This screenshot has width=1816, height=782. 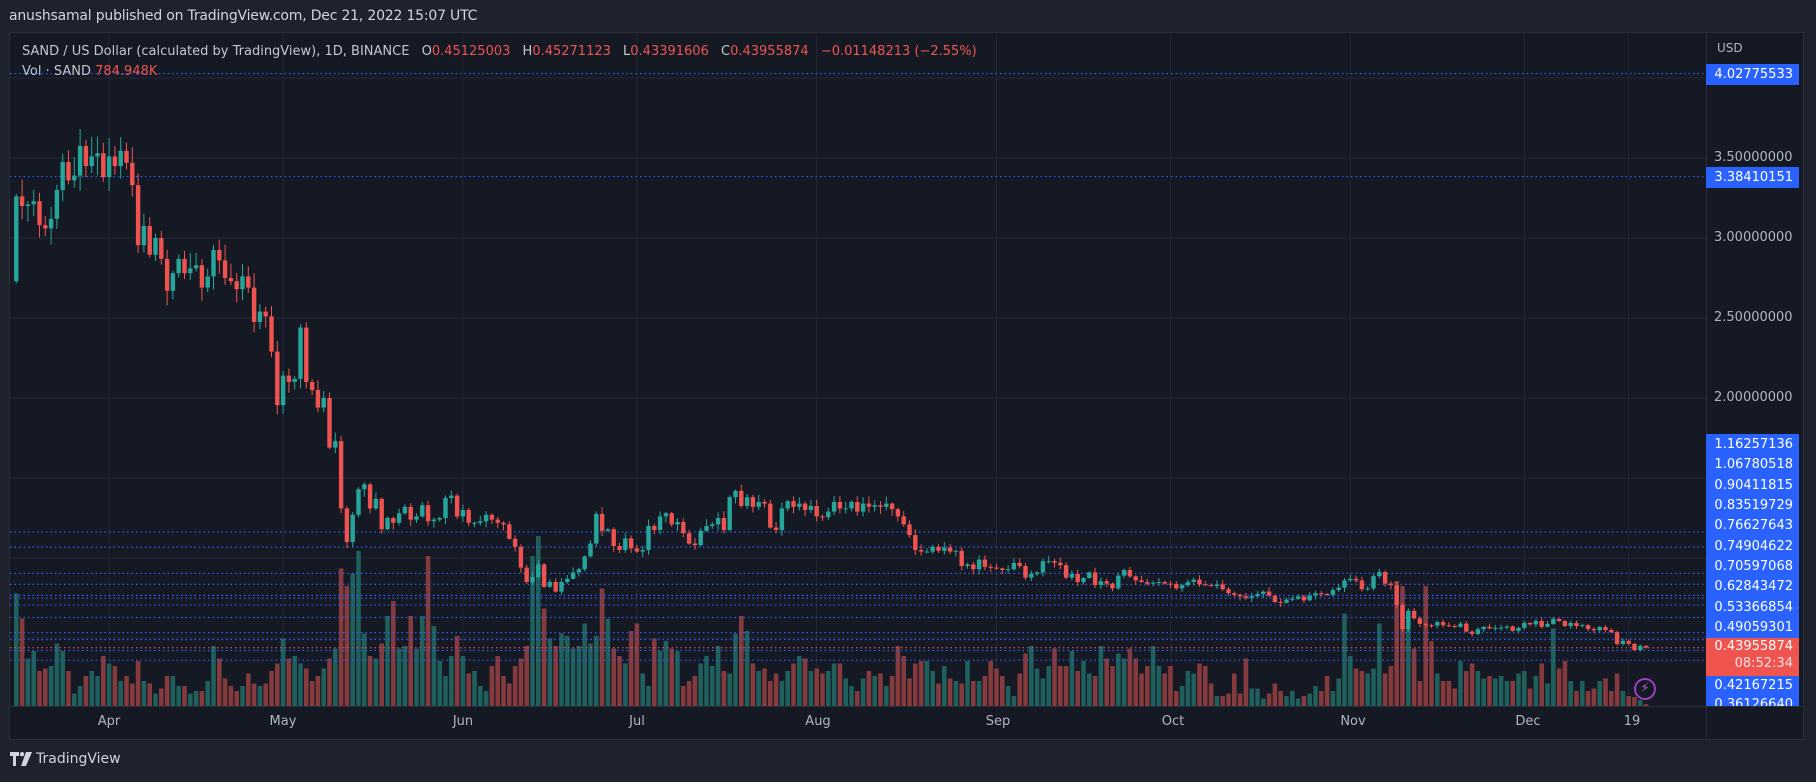 What do you see at coordinates (1753, 237) in the screenshot?
I see `price-tick: 3.00000000` at bounding box center [1753, 237].